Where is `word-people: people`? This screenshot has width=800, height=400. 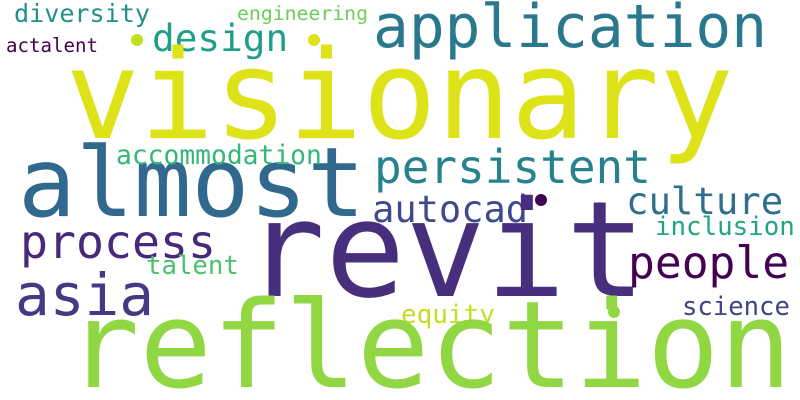 word-people: people is located at coordinates (709, 263).